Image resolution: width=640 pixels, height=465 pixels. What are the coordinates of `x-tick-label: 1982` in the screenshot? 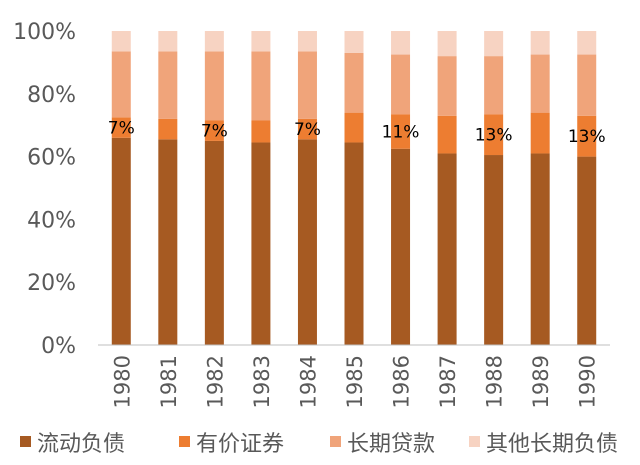 It's located at (215, 381).